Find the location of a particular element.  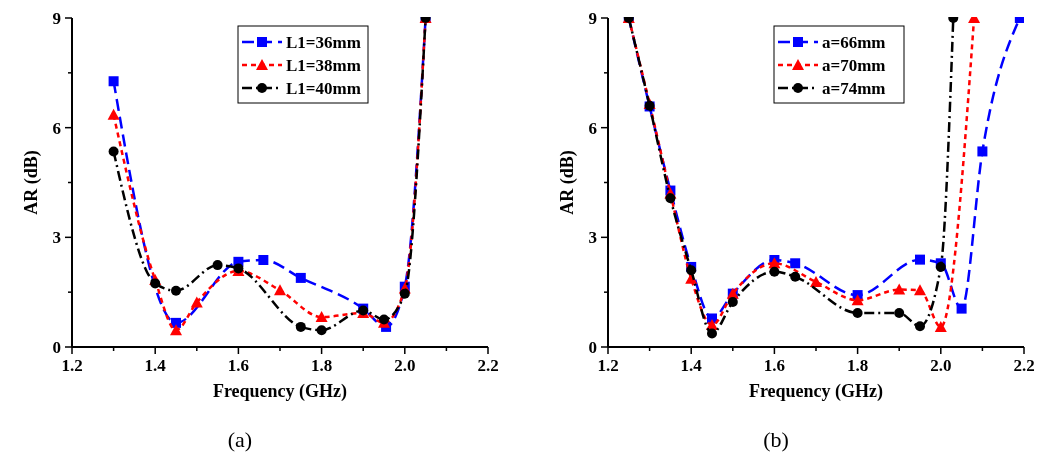

text: (a) is located at coordinates (240, 439).